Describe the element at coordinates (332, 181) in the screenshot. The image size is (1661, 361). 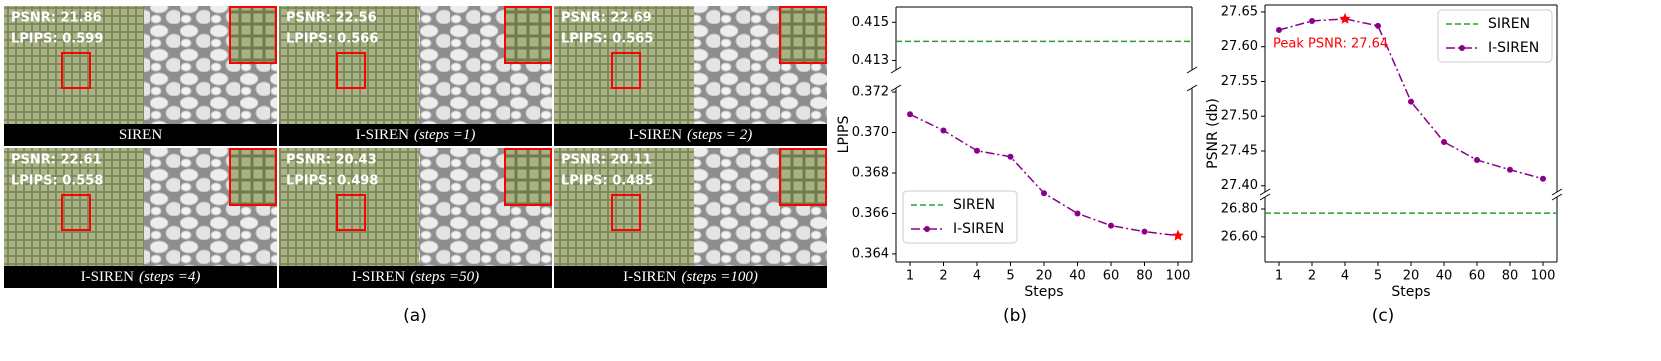
I see `lpips-label: LPIPS: 0.498` at that location.